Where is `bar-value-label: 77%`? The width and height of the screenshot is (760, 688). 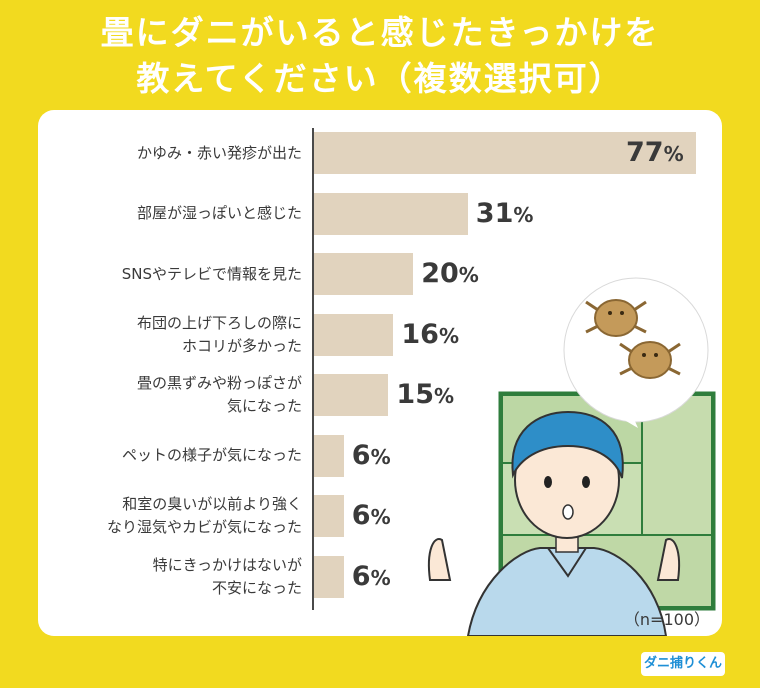
bar-value-label: 77% is located at coordinates (655, 153).